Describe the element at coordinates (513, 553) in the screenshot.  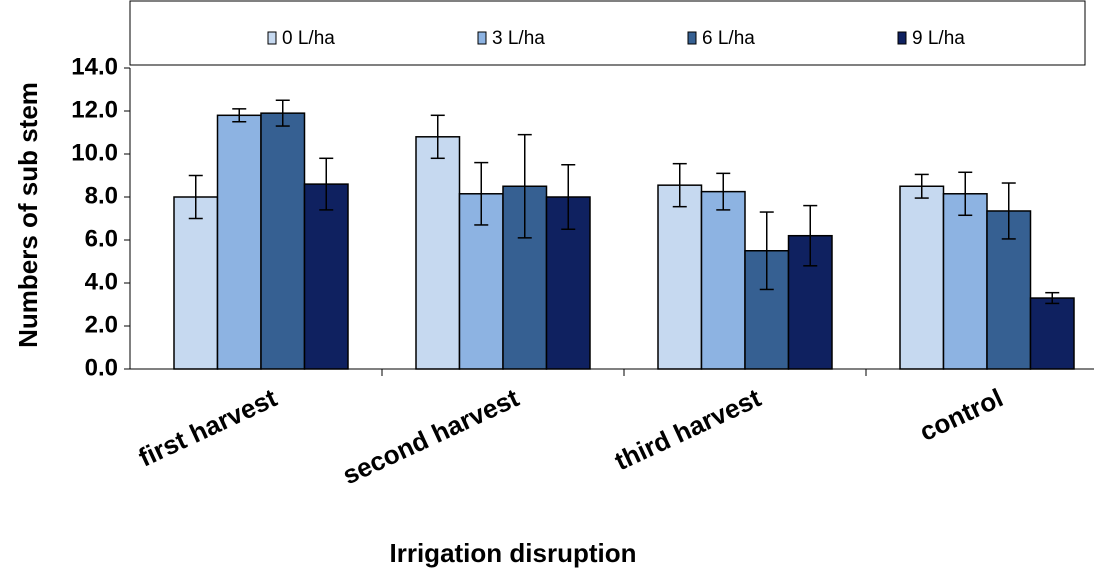
I see `x-axis-title: Irrigation disruption` at that location.